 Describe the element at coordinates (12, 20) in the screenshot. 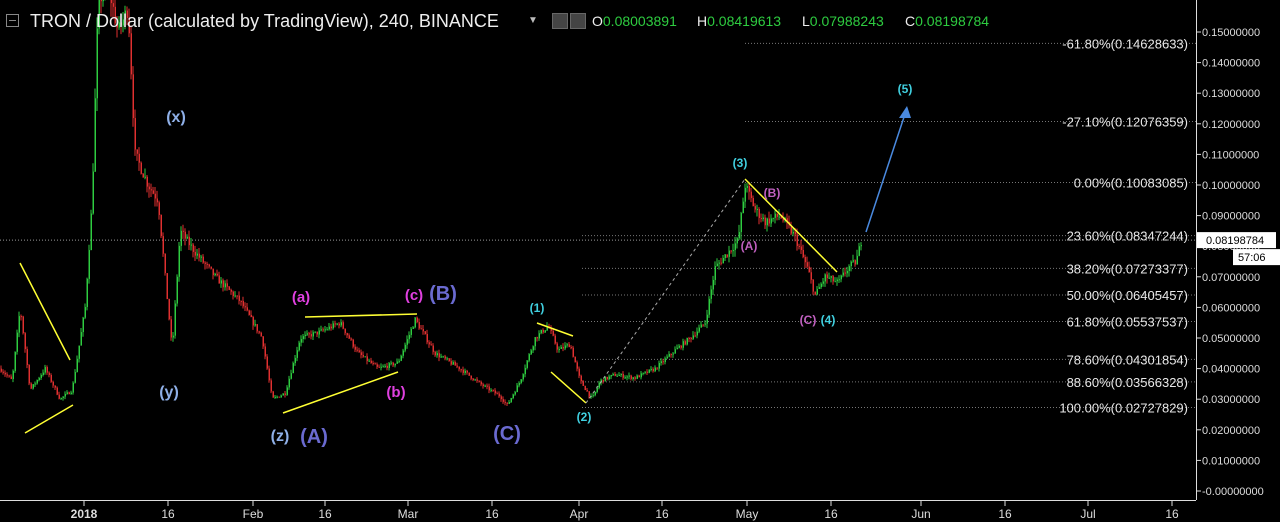

I see `collapse-icon` at that location.